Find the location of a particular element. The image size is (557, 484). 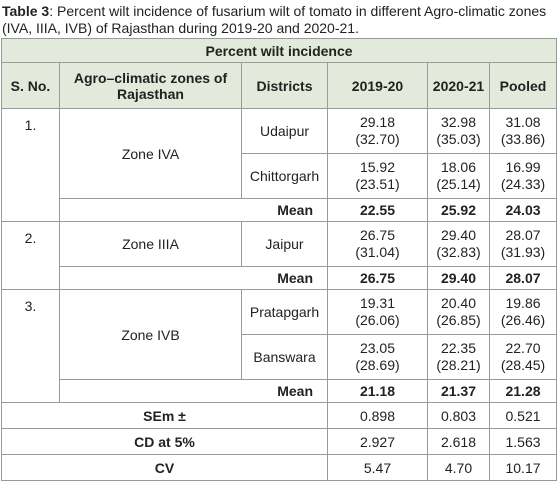

transformed-value: (28.69) is located at coordinates (377, 365).